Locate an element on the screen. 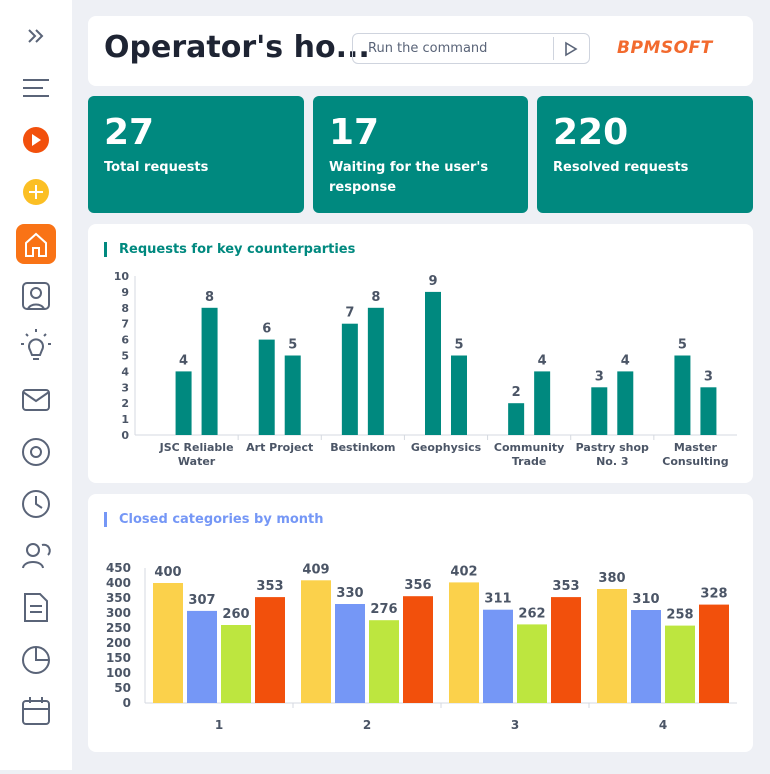  y-tick-label: 300 is located at coordinates (118, 613).